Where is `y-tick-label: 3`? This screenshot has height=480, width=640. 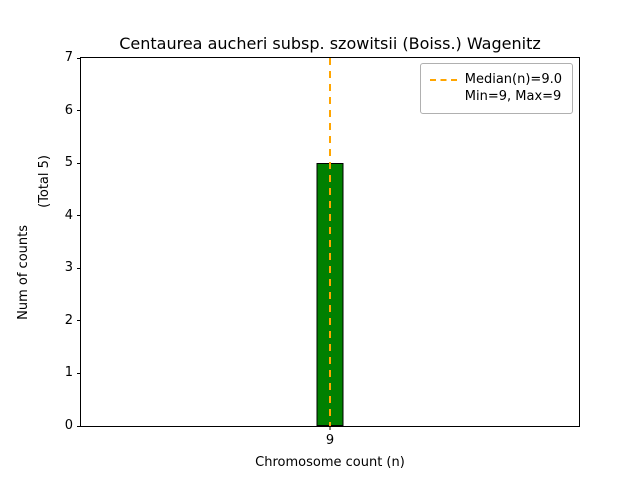 y-tick-label: 3 is located at coordinates (68, 268).